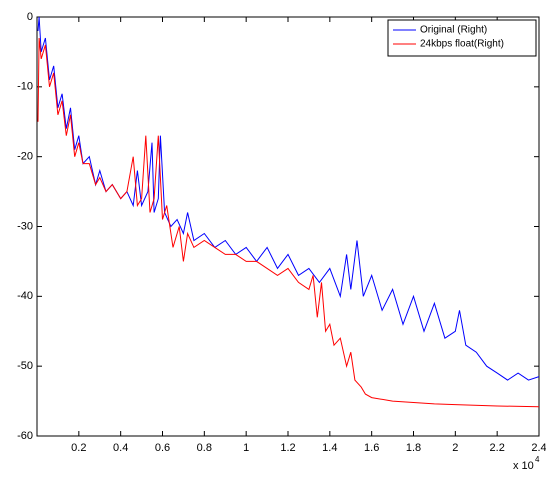 Image resolution: width=546 pixels, height=482 pixels. Describe the element at coordinates (25, 366) in the screenshot. I see `y-tick-label: -50` at that location.